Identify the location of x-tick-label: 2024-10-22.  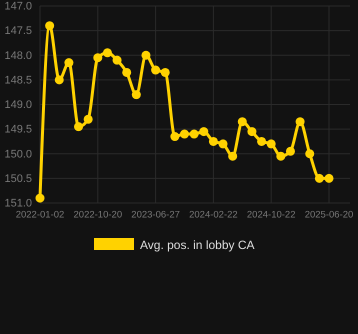
(271, 215).